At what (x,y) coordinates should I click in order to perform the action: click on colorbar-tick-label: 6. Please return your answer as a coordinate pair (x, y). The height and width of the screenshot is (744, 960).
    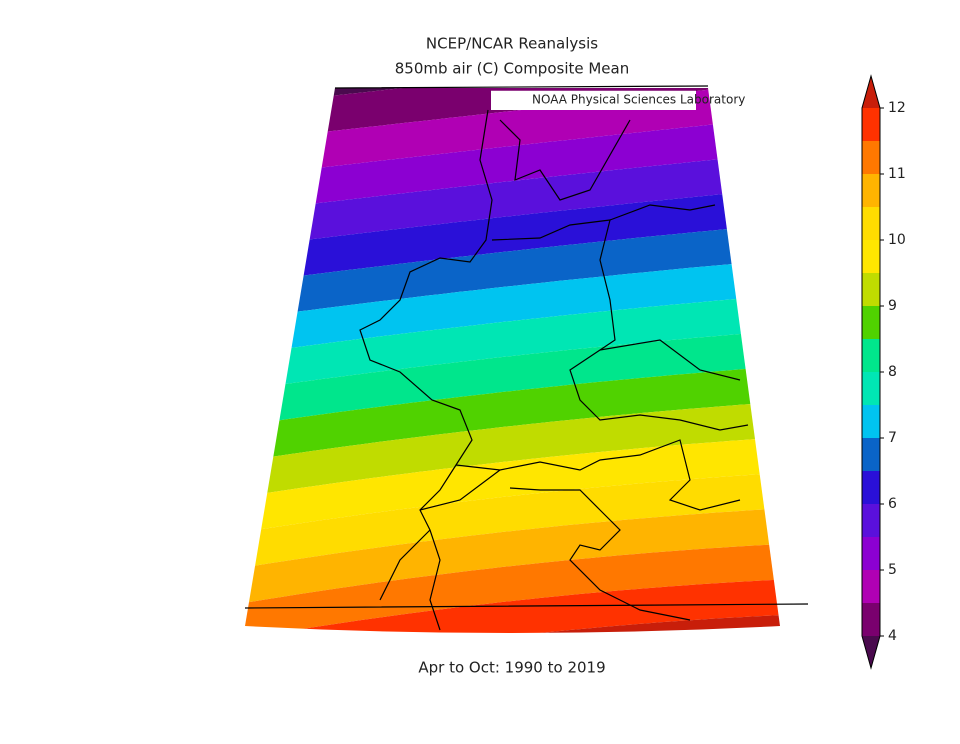
    Looking at the image, I should click on (892, 504).